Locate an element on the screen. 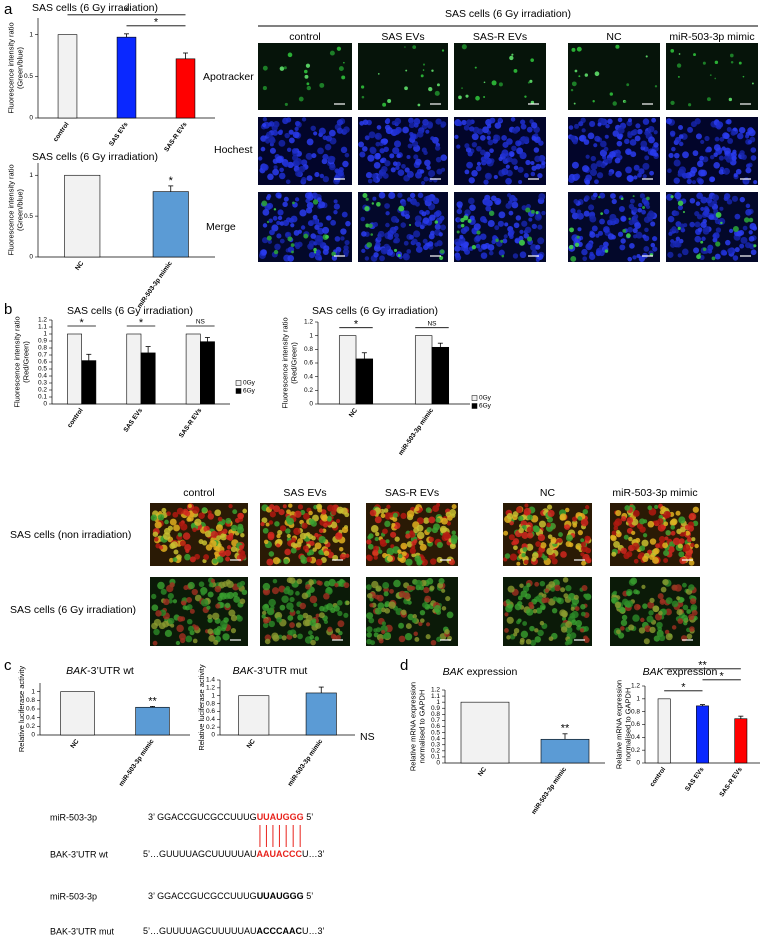  bar is located at coordinates (565, 751).